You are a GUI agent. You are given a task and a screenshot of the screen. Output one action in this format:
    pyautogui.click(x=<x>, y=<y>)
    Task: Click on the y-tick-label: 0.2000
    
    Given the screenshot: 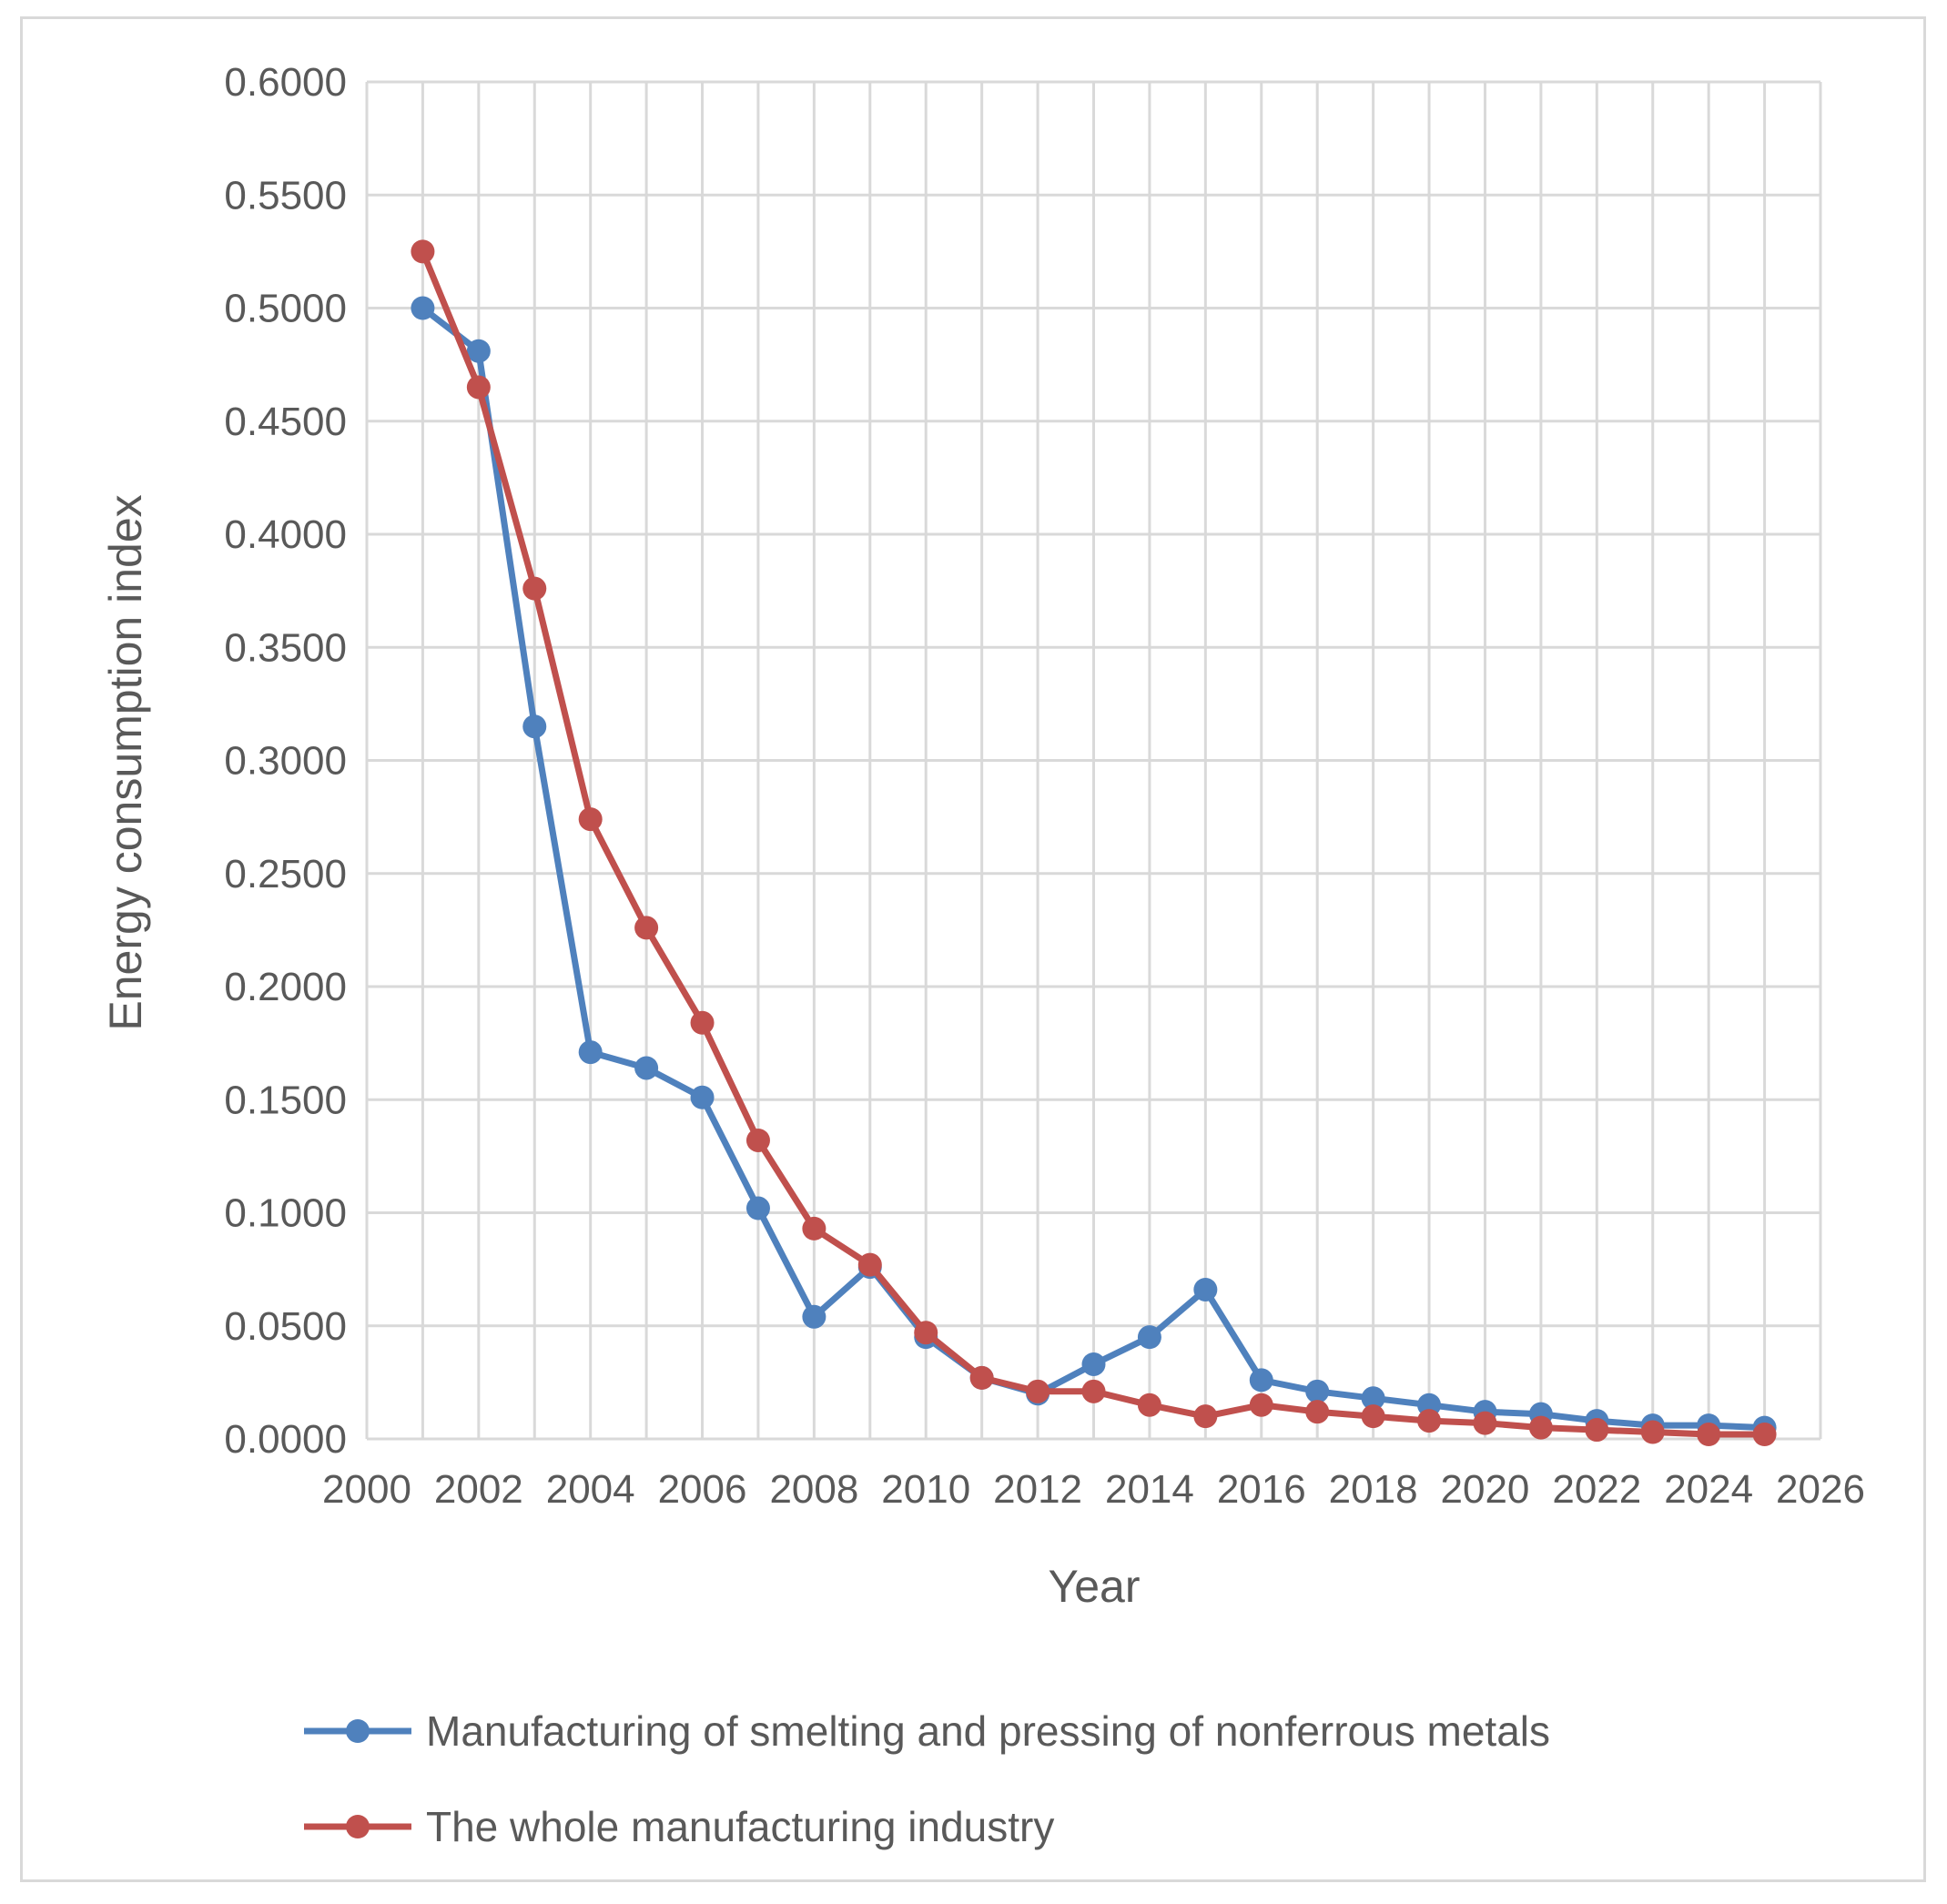 What is the action you would take?
    pyautogui.click(x=286, y=987)
    